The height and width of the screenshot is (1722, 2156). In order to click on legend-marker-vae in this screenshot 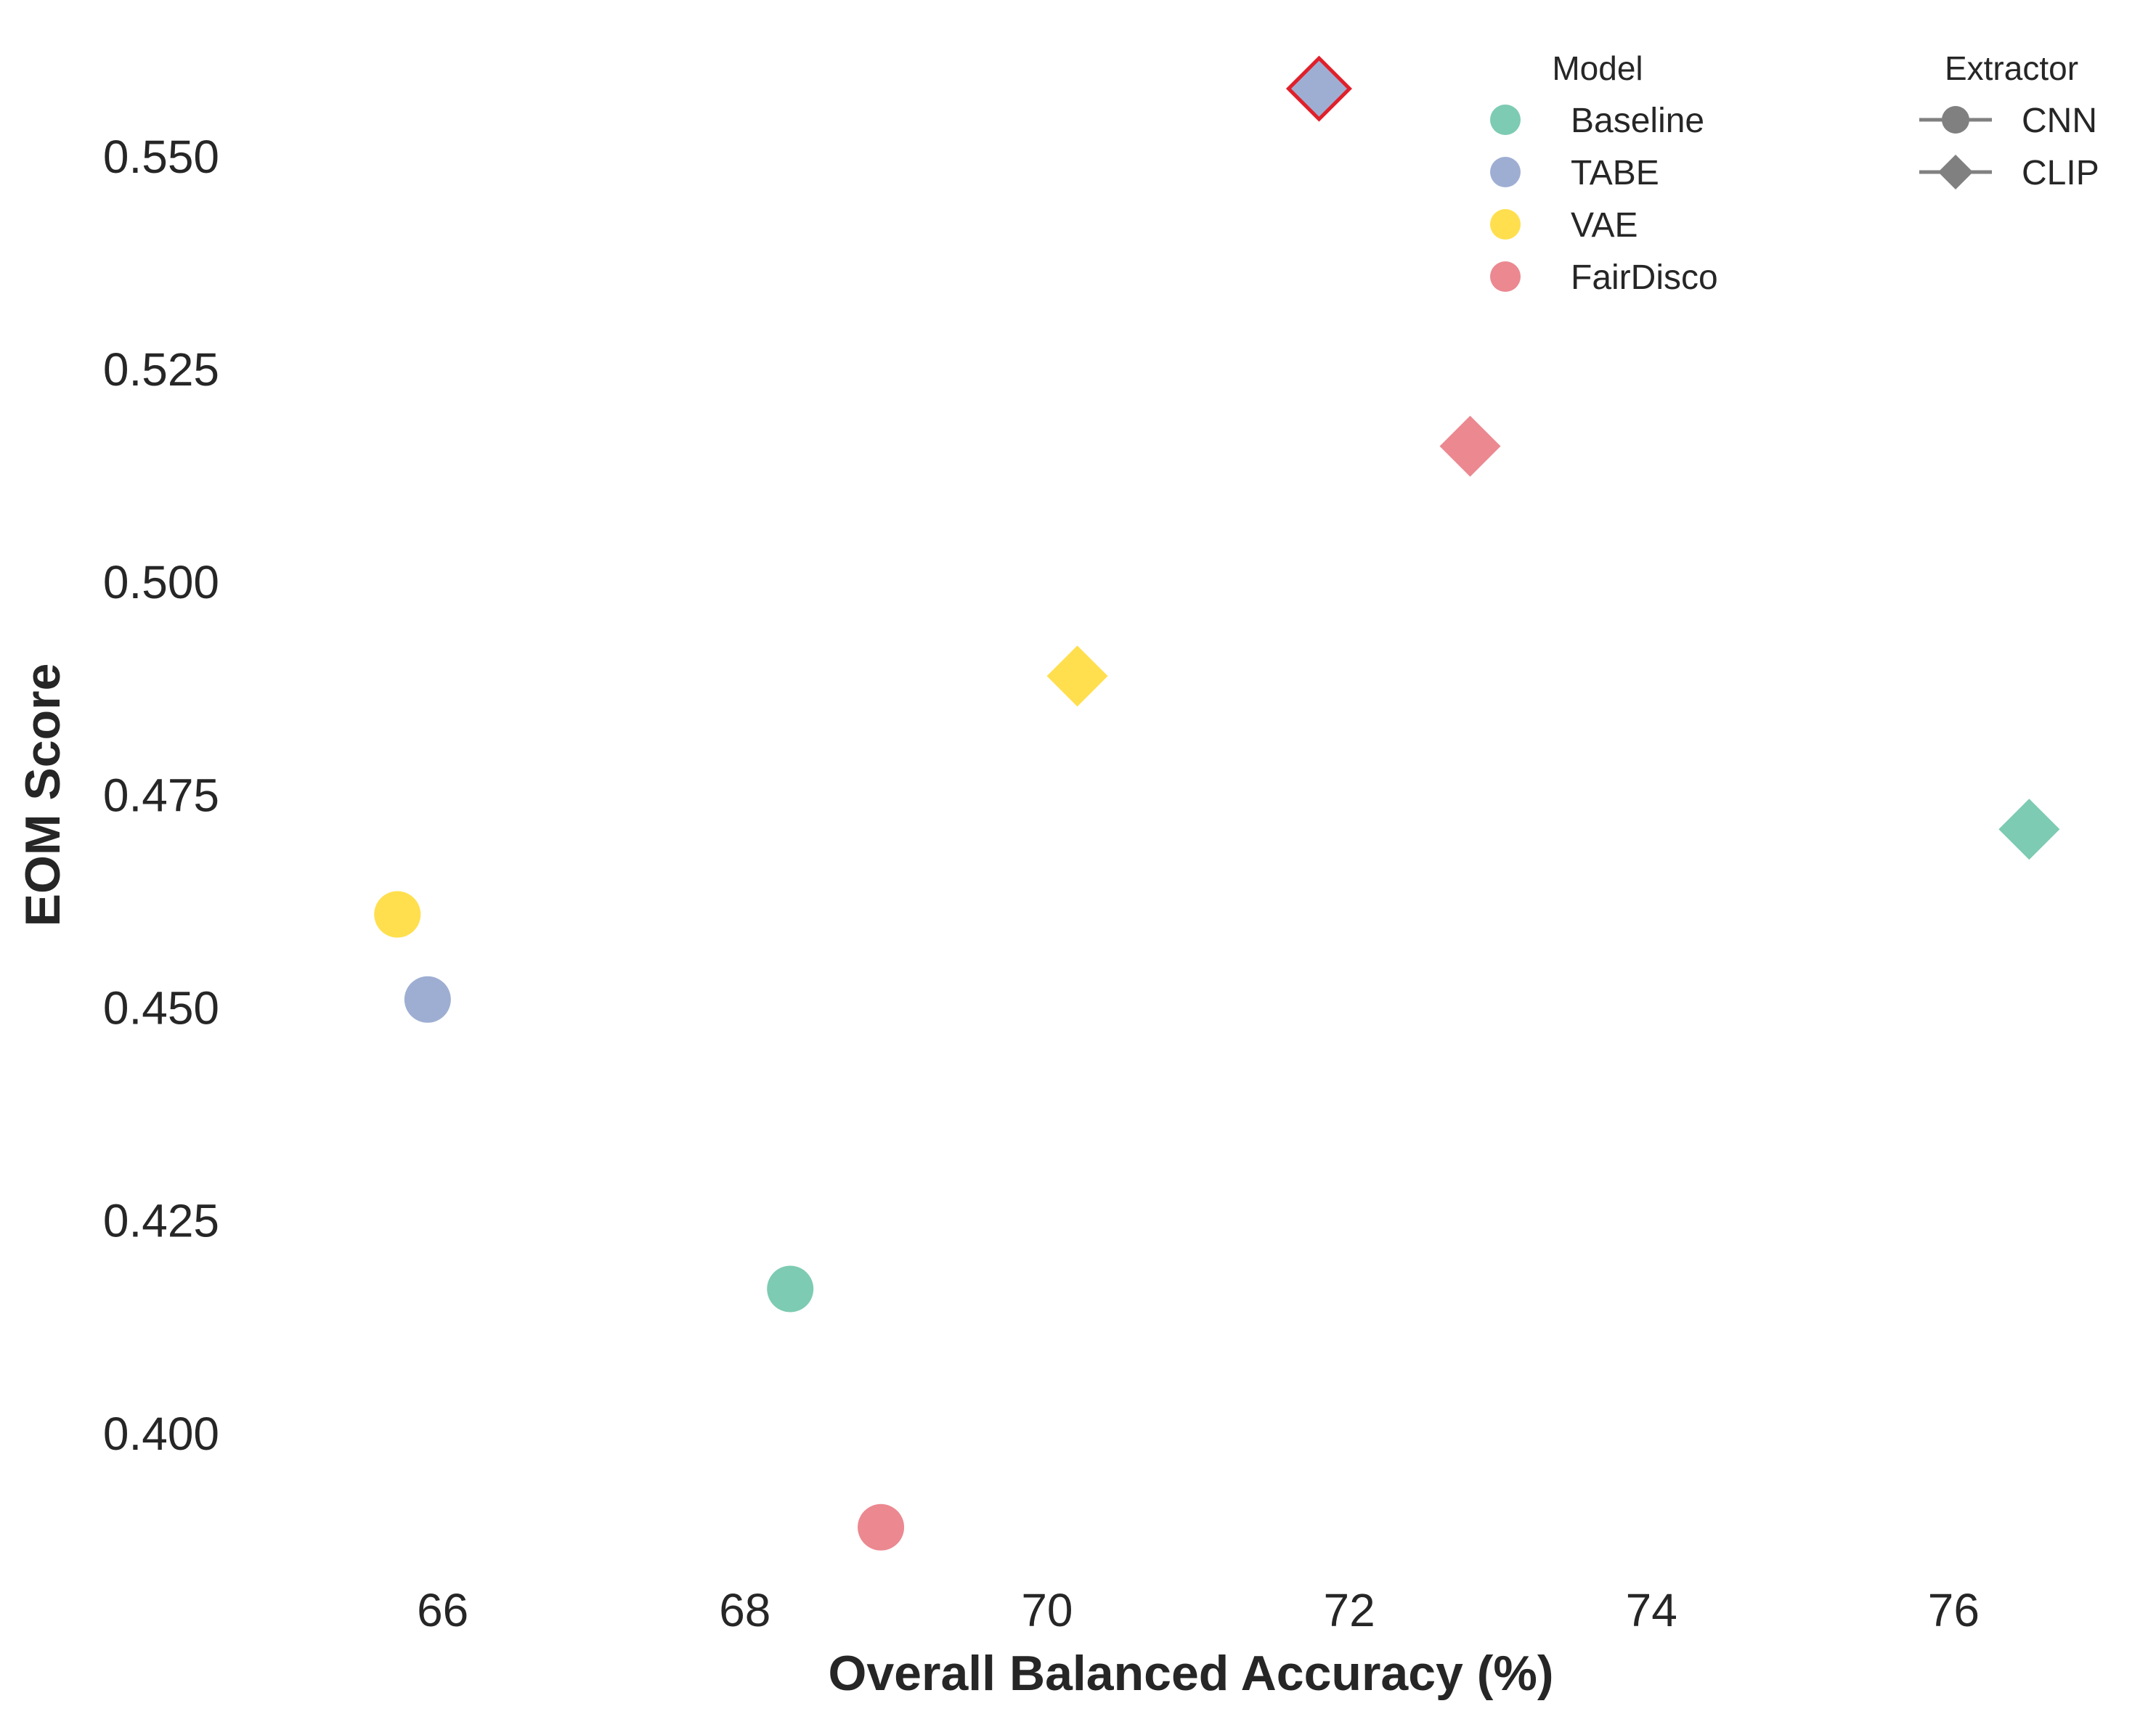, I will do `click(1505, 225)`.